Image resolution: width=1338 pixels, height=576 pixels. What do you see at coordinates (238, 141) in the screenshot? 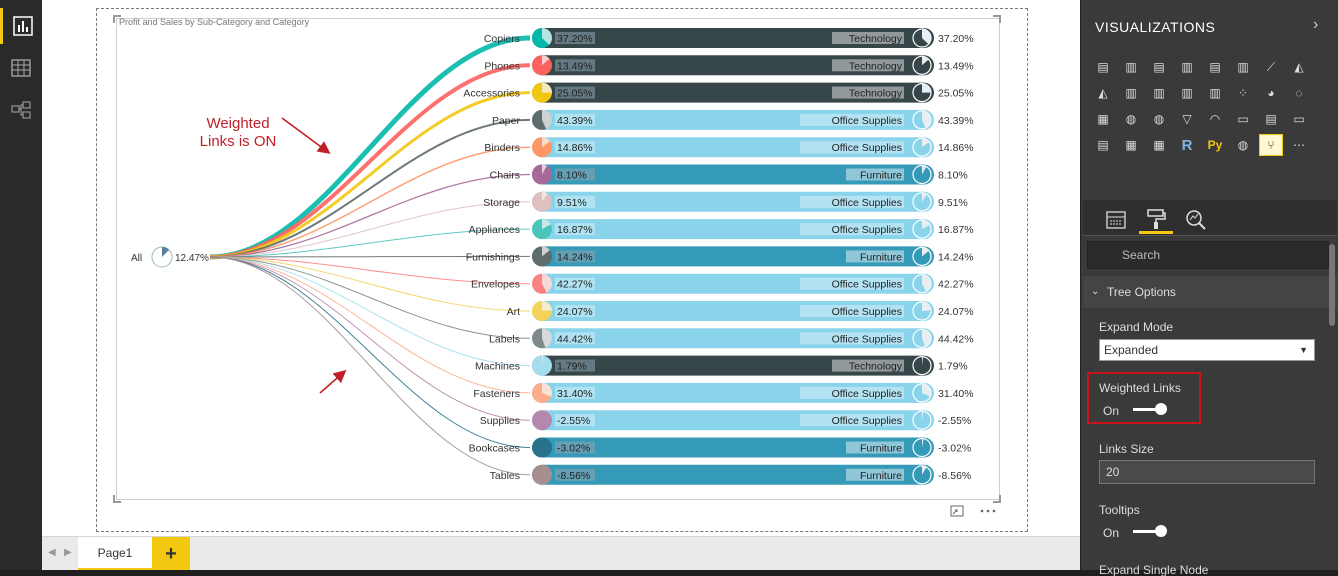
I see `annotation-line-2: Links is ON` at bounding box center [238, 141].